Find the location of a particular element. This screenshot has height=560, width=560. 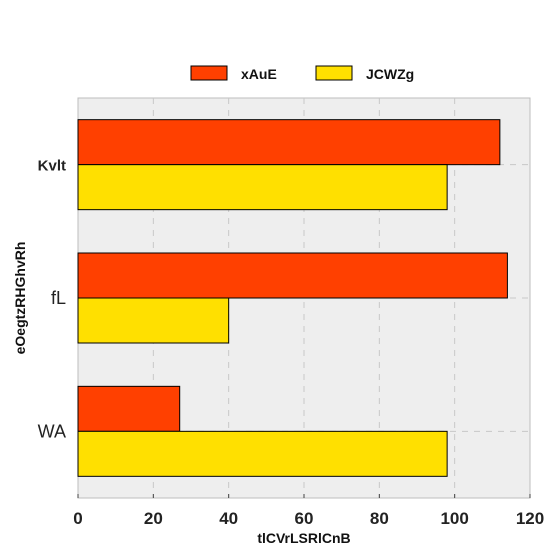

x-tick-label: 120 is located at coordinates (530, 518).